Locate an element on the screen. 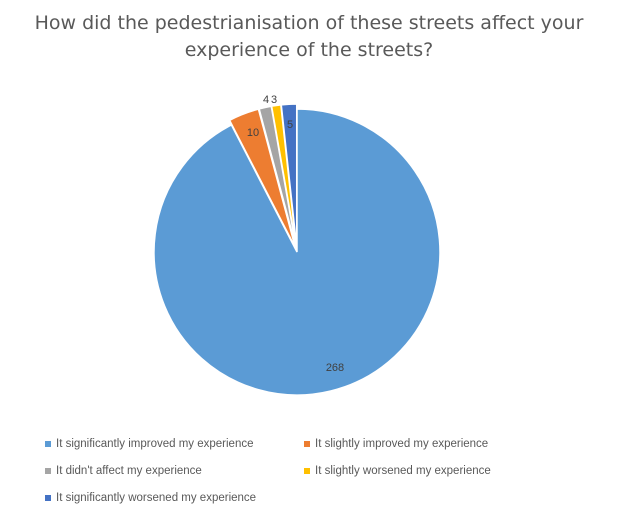 This screenshot has width=618, height=525. data-label-3: 4 is located at coordinates (266, 100).